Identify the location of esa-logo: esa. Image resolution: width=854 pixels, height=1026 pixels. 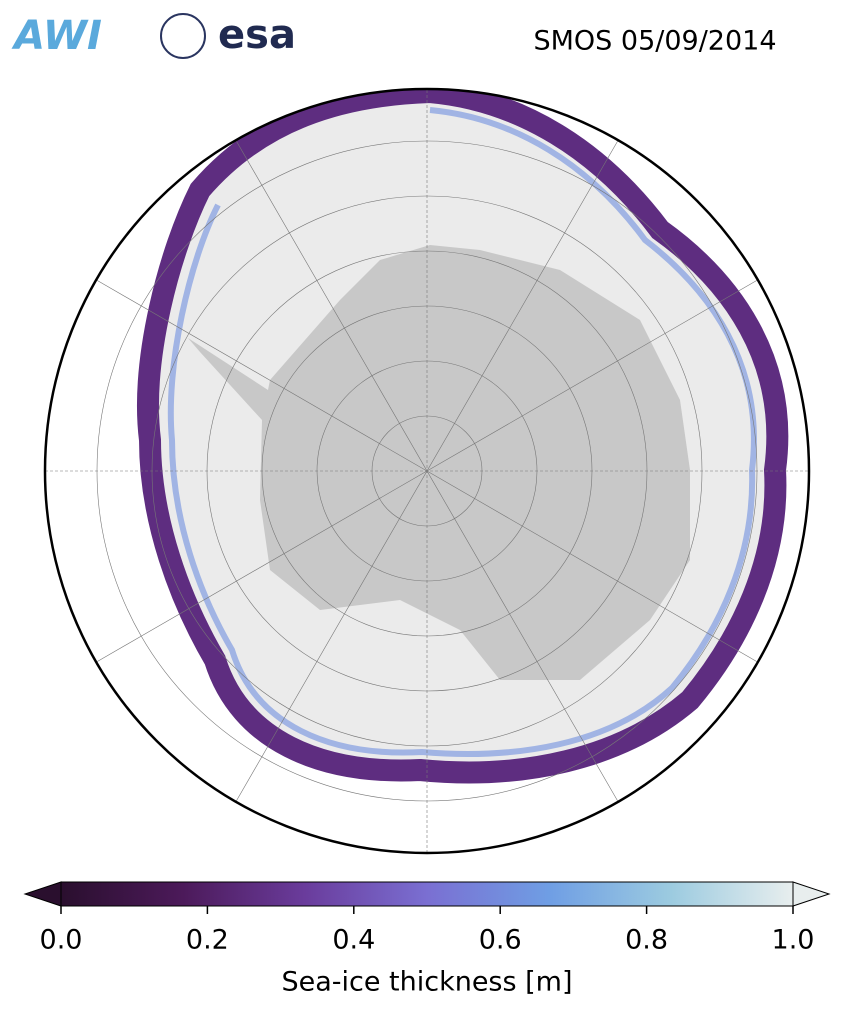
(257, 35).